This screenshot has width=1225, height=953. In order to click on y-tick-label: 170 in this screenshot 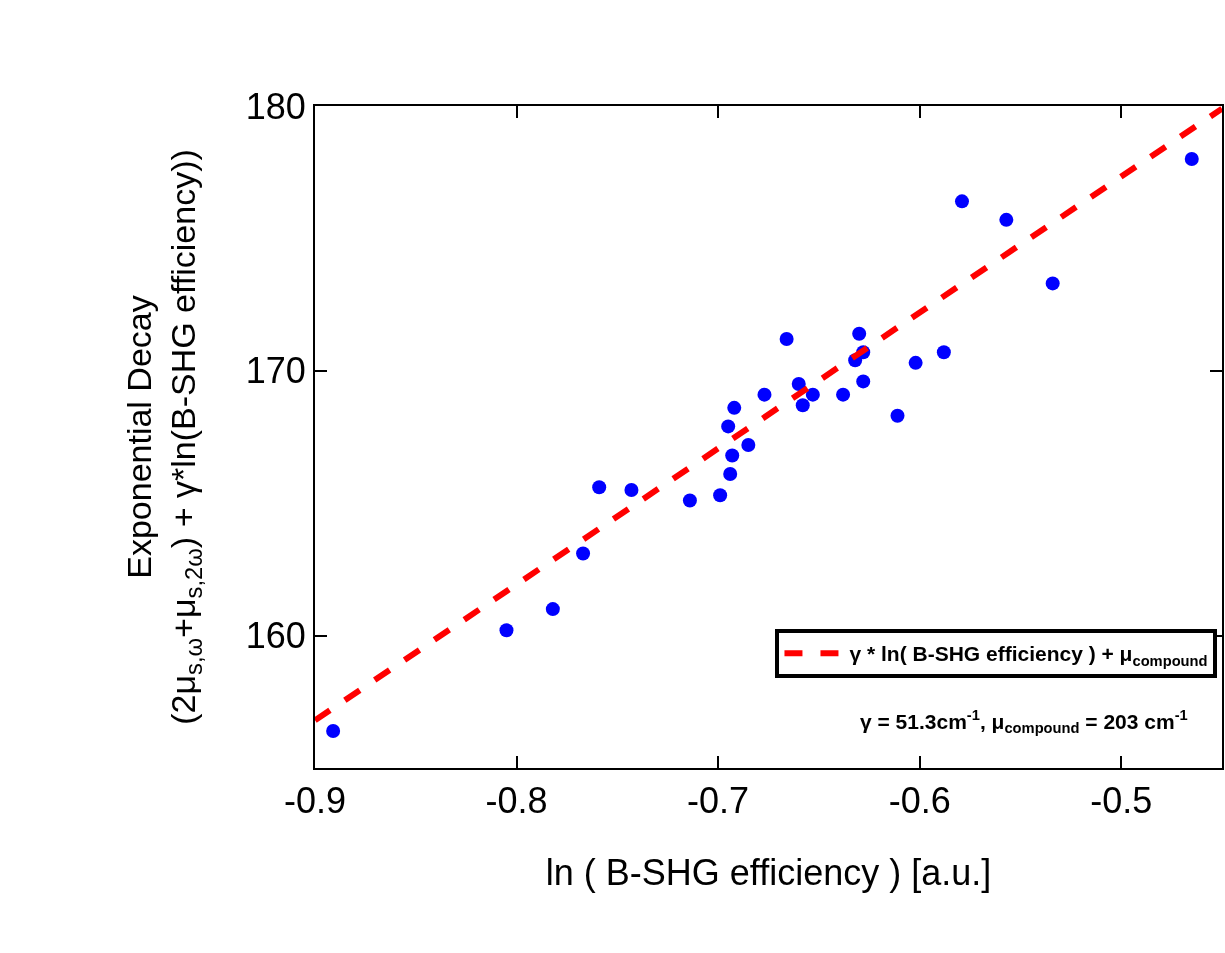, I will do `click(275, 371)`.